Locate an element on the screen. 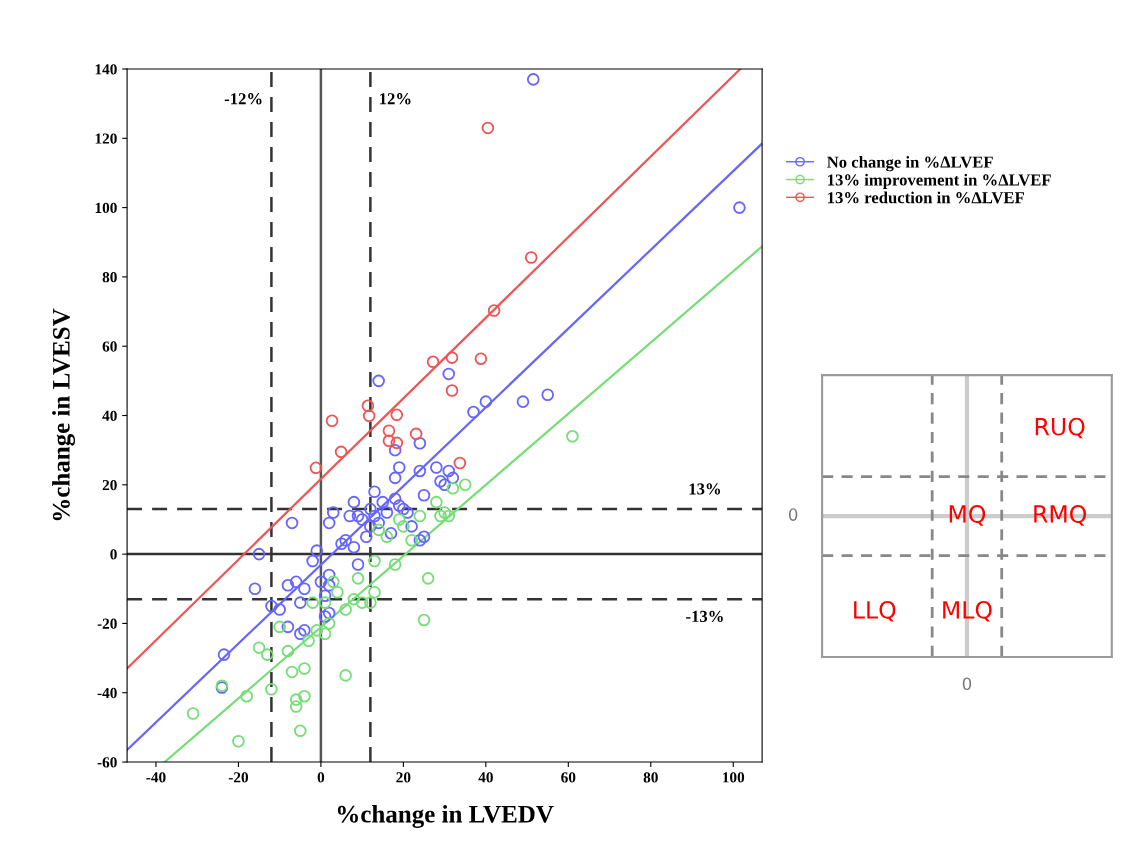 The height and width of the screenshot is (854, 1145). ref-line-label: 12% is located at coordinates (395, 99).